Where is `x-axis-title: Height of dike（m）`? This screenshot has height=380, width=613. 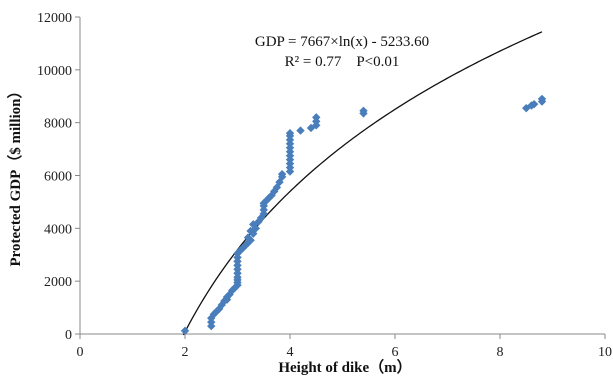 x-axis-title: Height of dike（m） is located at coordinates (344, 367).